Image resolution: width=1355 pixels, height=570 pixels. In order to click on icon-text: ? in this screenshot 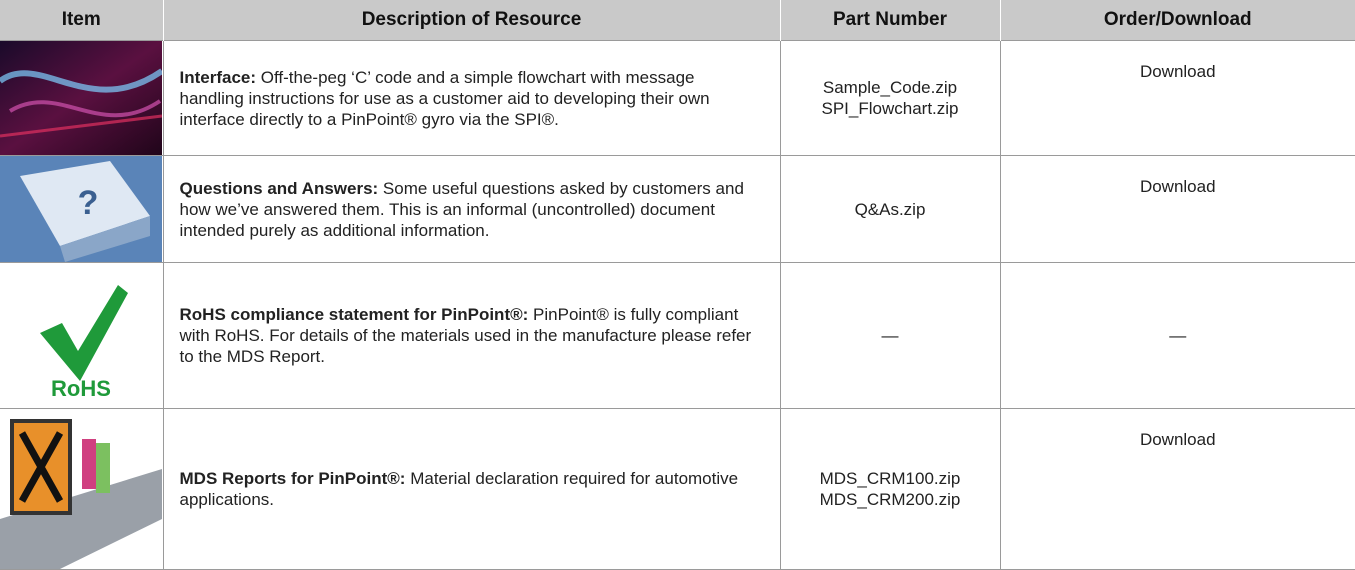, I will do `click(88, 203)`.